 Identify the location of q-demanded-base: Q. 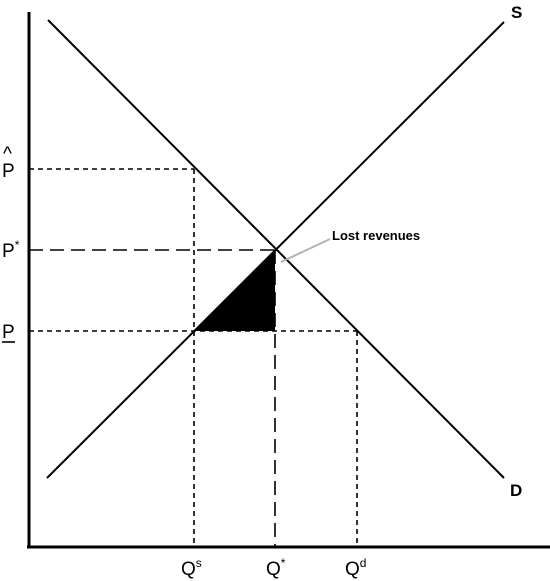
(352, 569).